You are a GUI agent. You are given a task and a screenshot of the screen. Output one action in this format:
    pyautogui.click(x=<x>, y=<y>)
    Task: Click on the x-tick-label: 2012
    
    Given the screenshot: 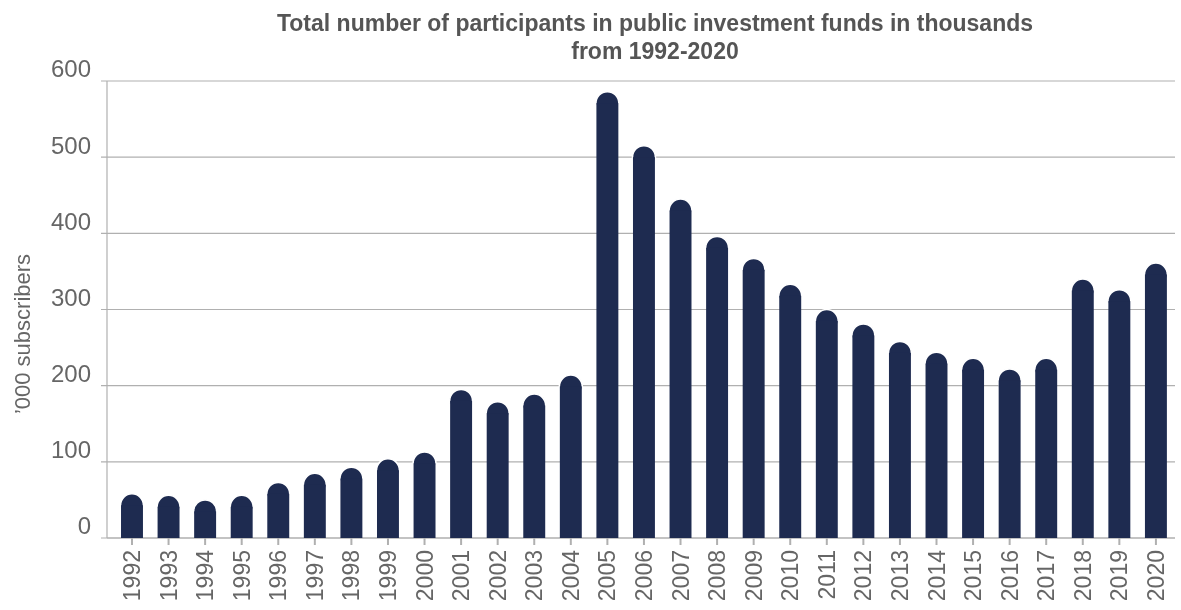 What is the action you would take?
    pyautogui.click(x=863, y=576)
    